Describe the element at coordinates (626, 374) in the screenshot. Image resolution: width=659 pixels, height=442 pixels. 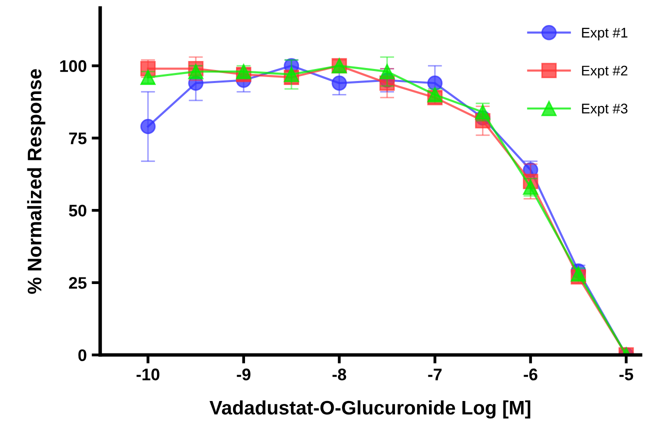
I see `x-tick-label: -5` at that location.